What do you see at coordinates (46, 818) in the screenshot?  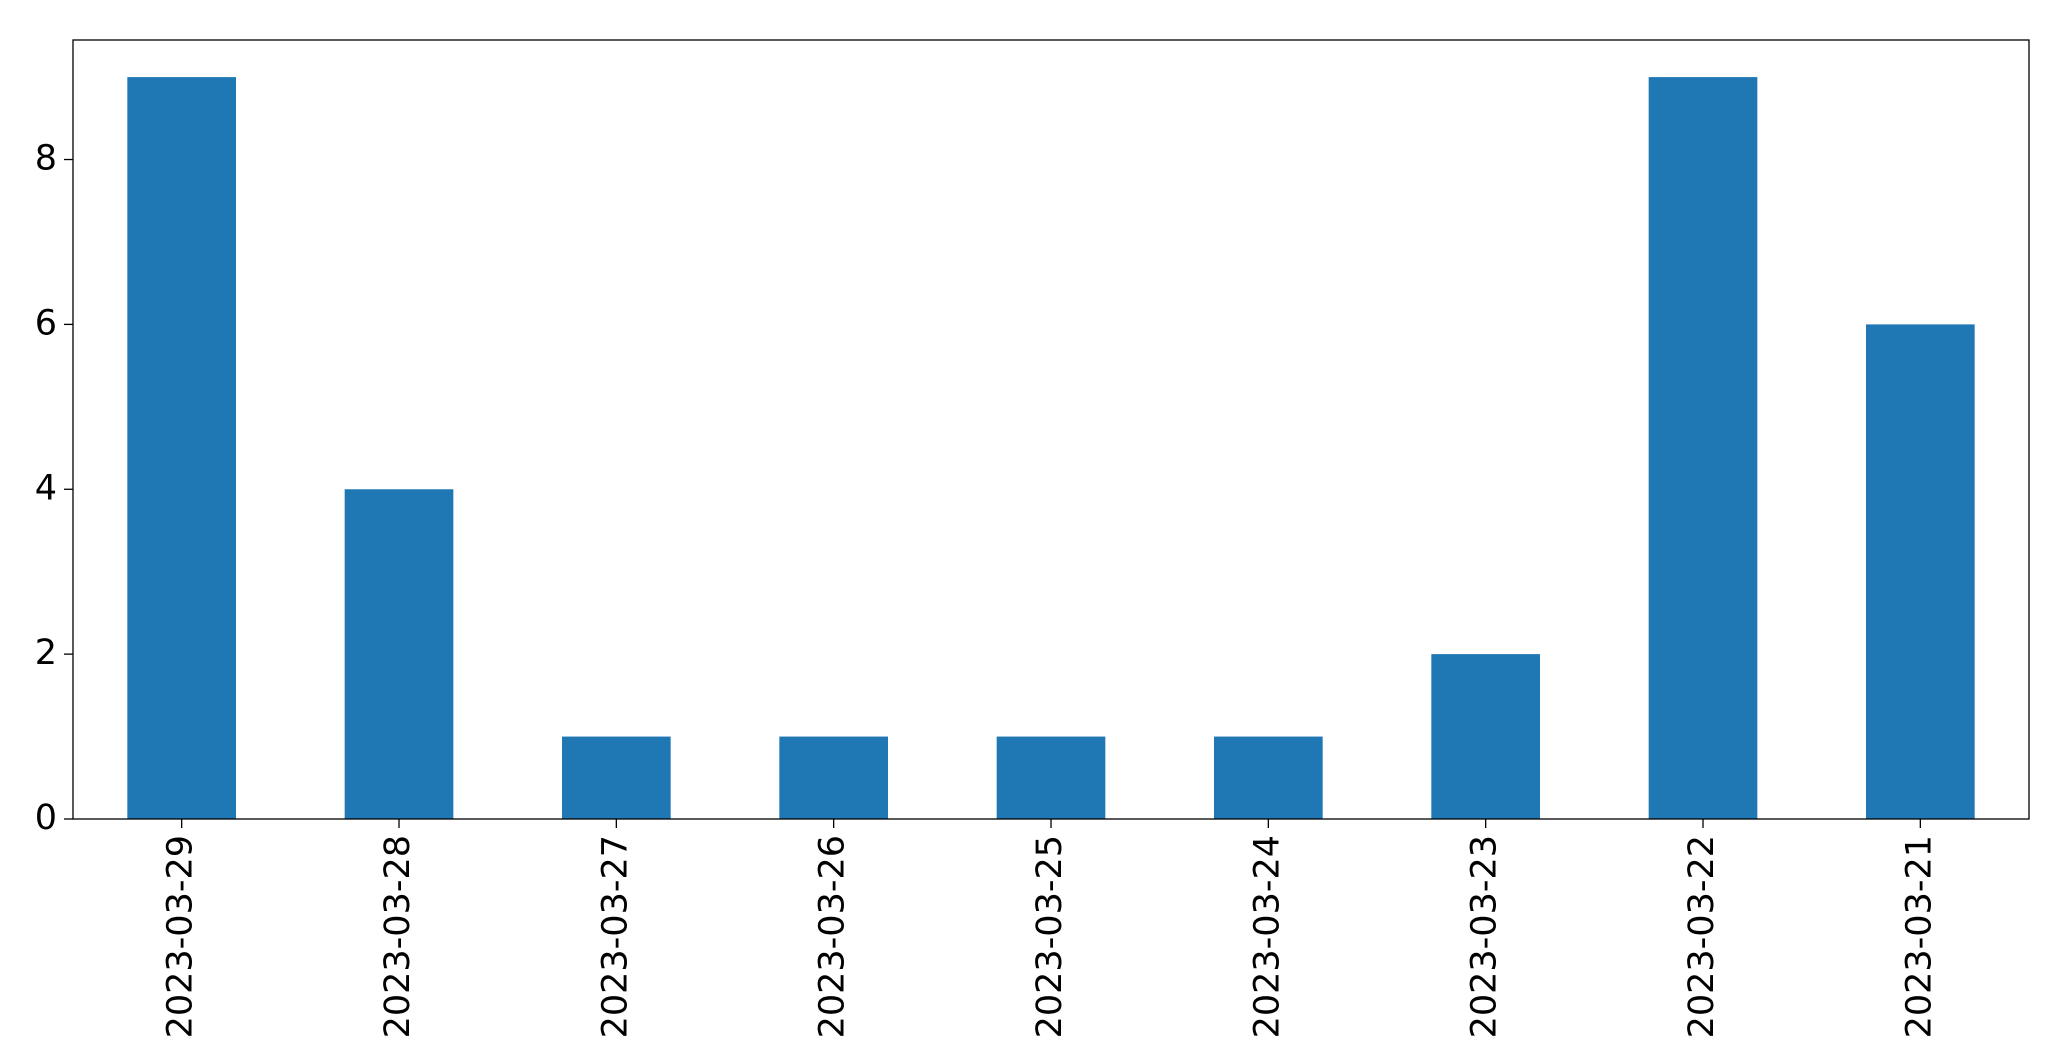 I see `y-tick-label: 0` at bounding box center [46, 818].